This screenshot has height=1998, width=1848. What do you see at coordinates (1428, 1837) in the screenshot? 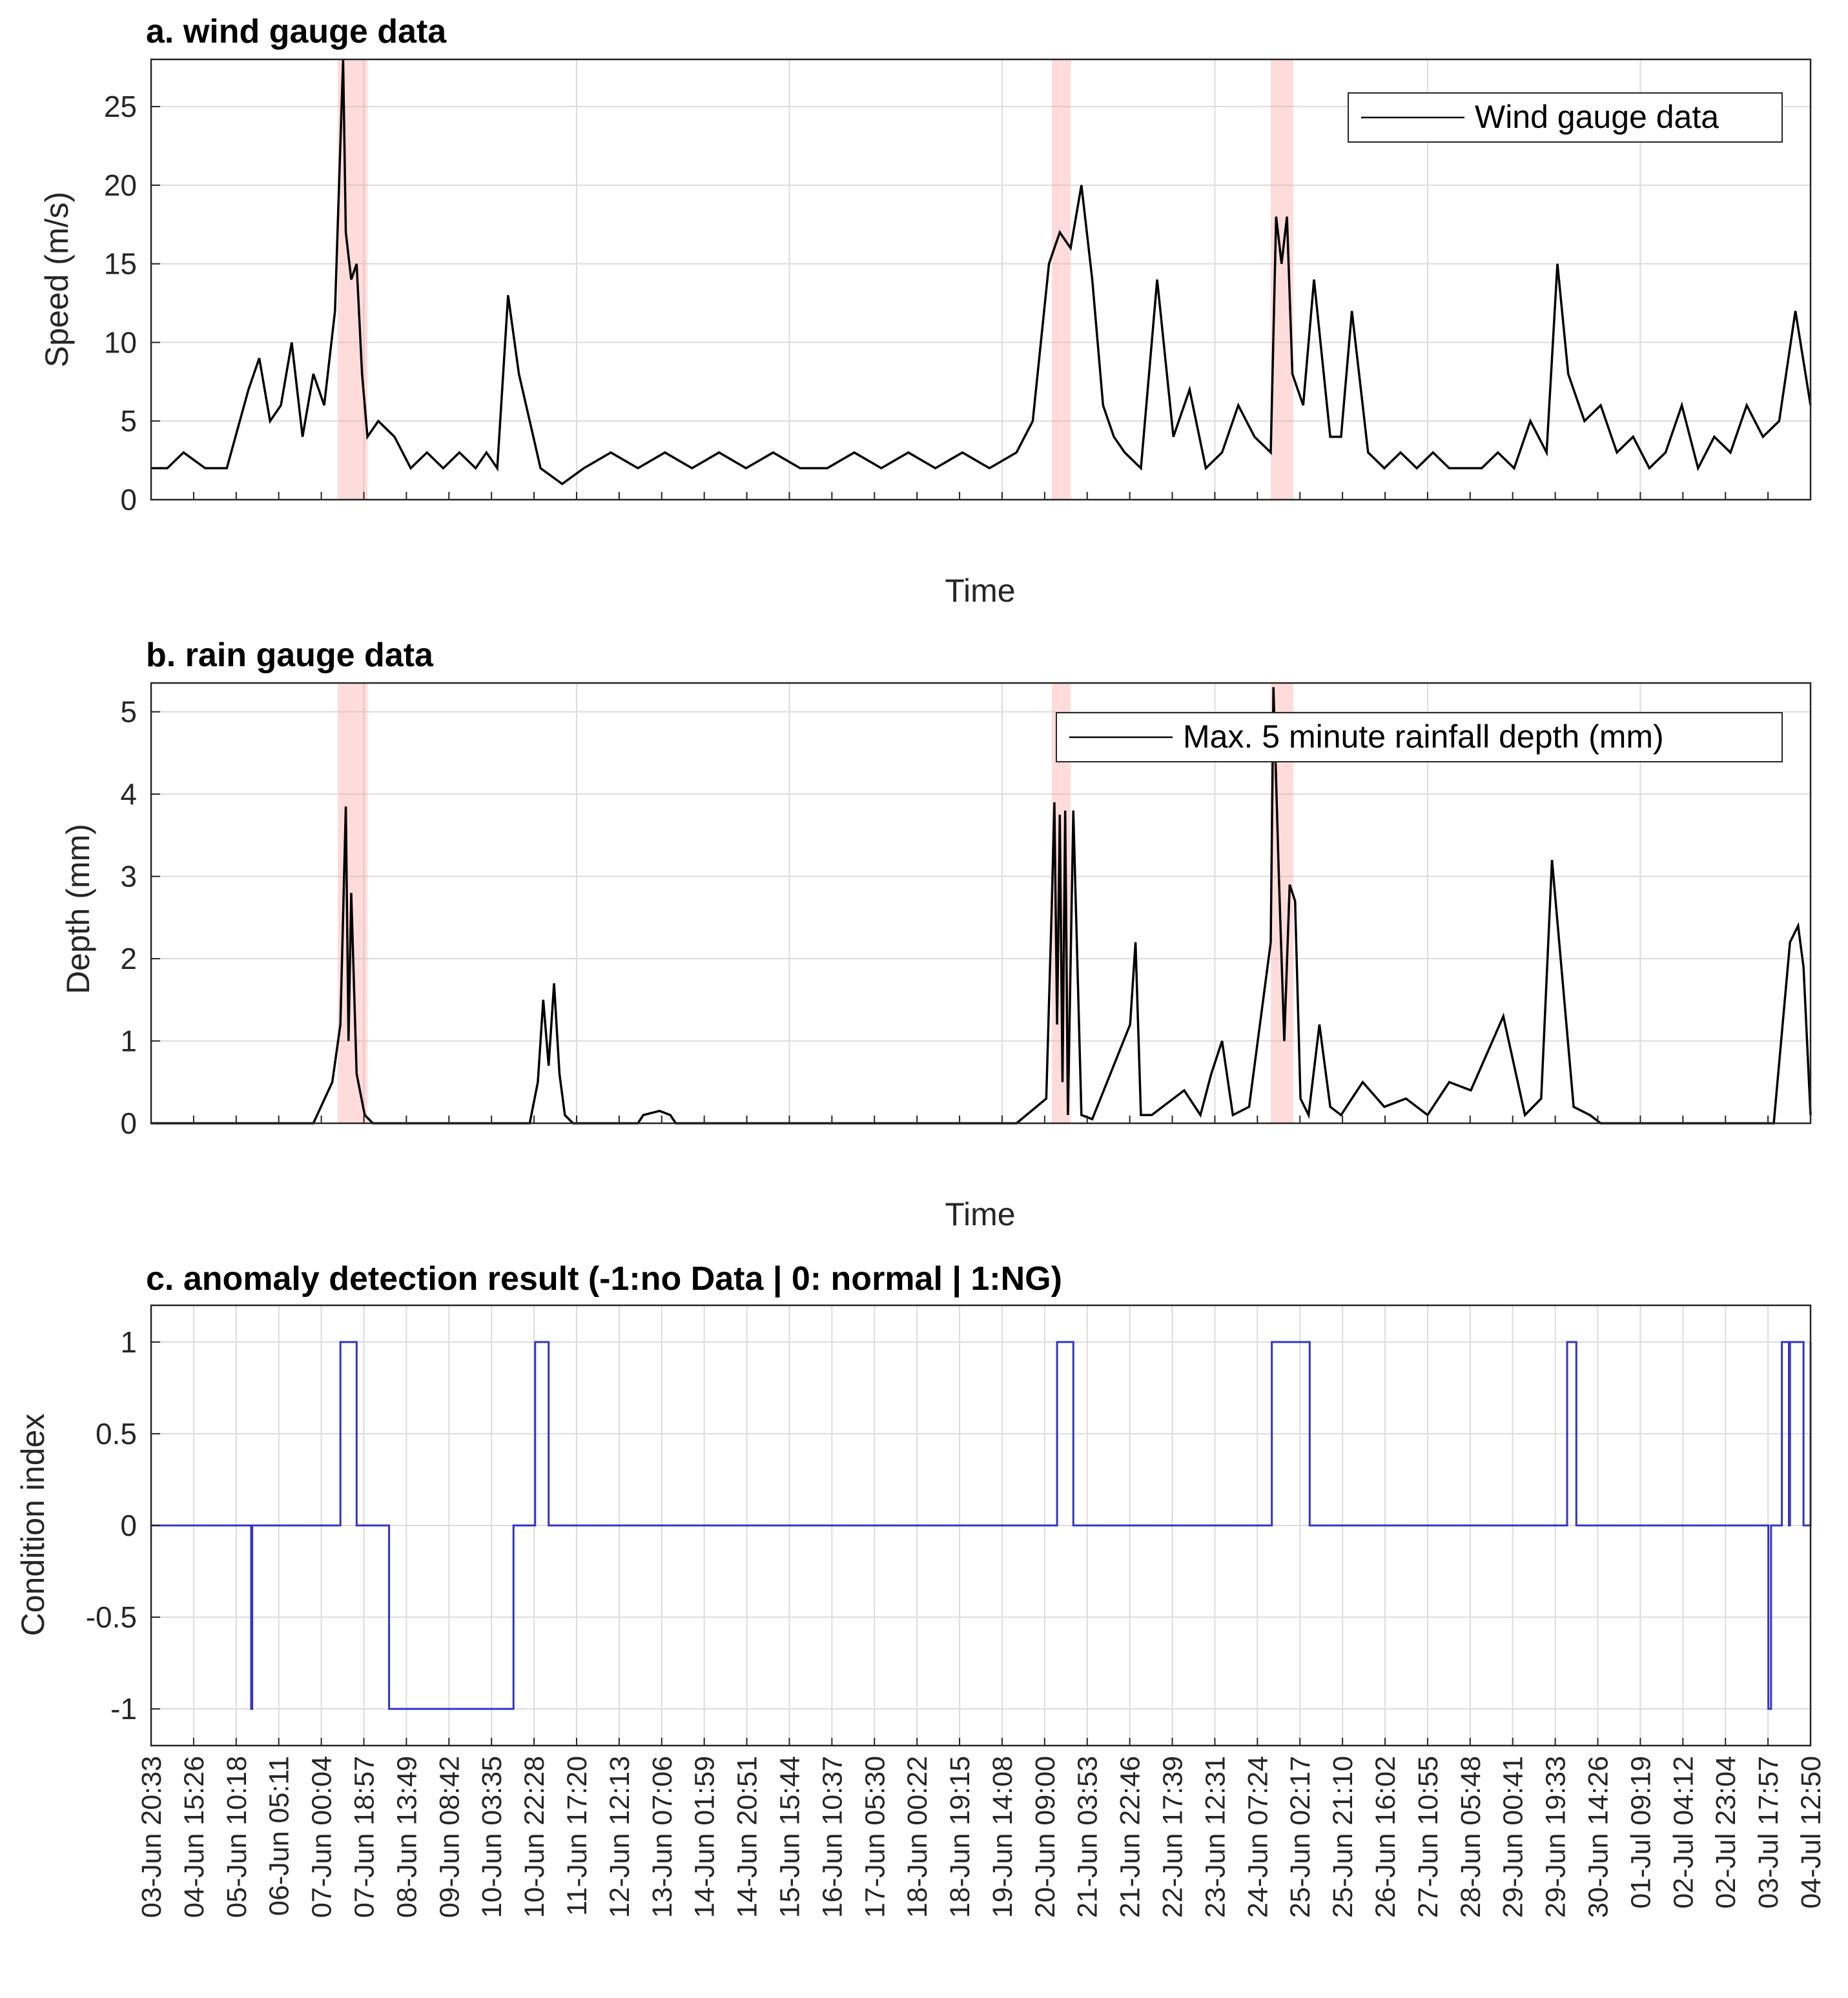
I see `x-tick-label: 27-Jun 10:55` at bounding box center [1428, 1837].